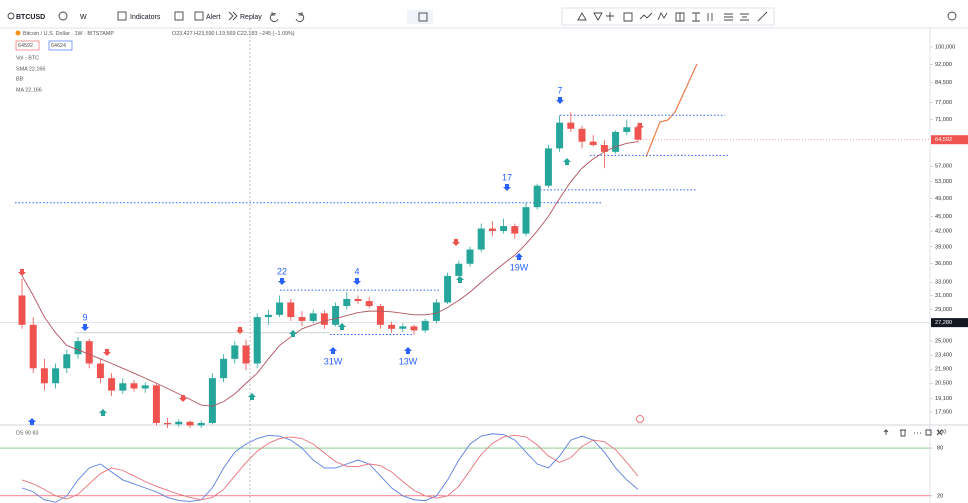 This screenshot has height=503, width=968. I want to click on indicators-icon, so click(122, 16).